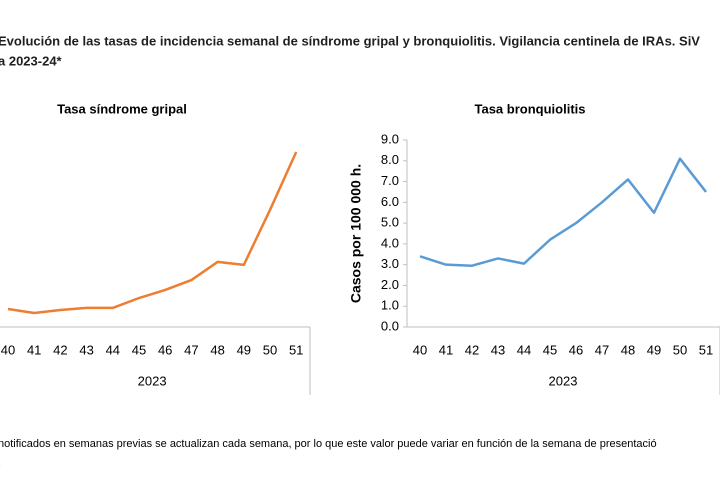 This screenshot has width=720, height=480. Describe the element at coordinates (390, 263) in the screenshot. I see `y-tick-label: 3.0` at that location.